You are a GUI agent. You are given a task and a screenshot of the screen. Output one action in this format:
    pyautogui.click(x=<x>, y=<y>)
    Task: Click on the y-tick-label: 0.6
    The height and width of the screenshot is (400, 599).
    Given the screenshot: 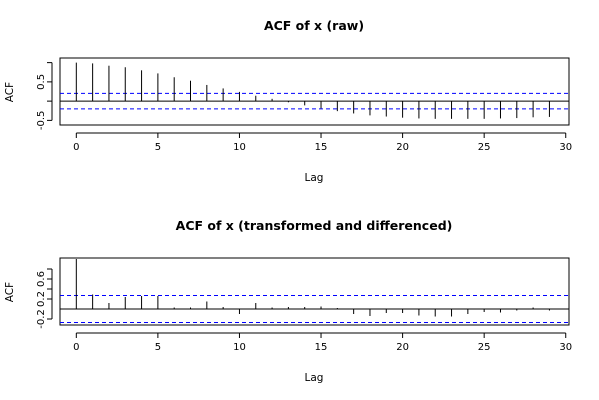 What is the action you would take?
    pyautogui.click(x=41, y=279)
    